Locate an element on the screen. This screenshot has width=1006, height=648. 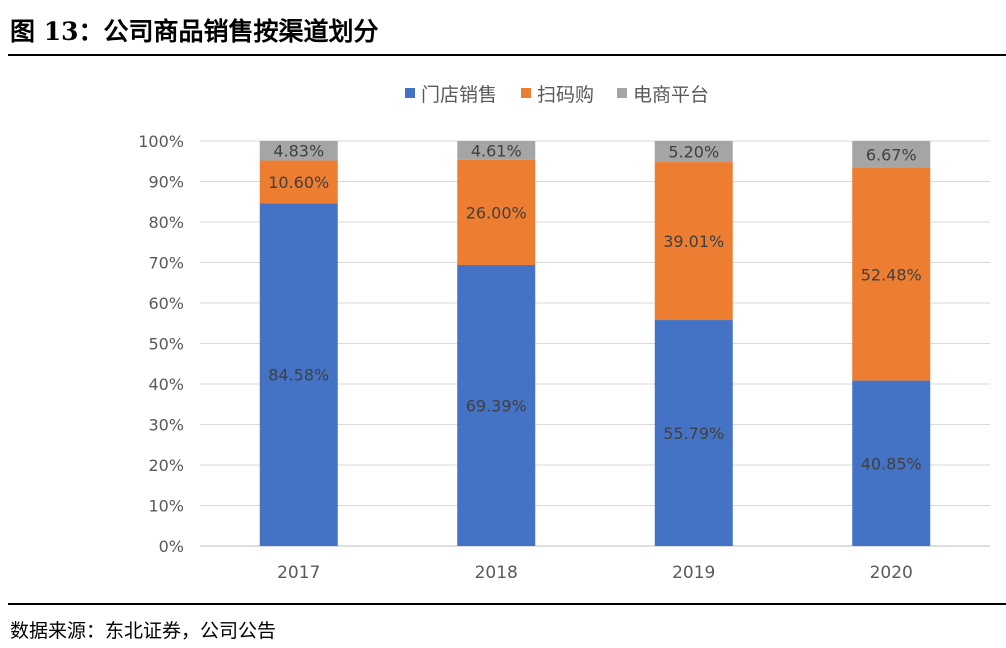
source-rule is located at coordinates (507, 604).